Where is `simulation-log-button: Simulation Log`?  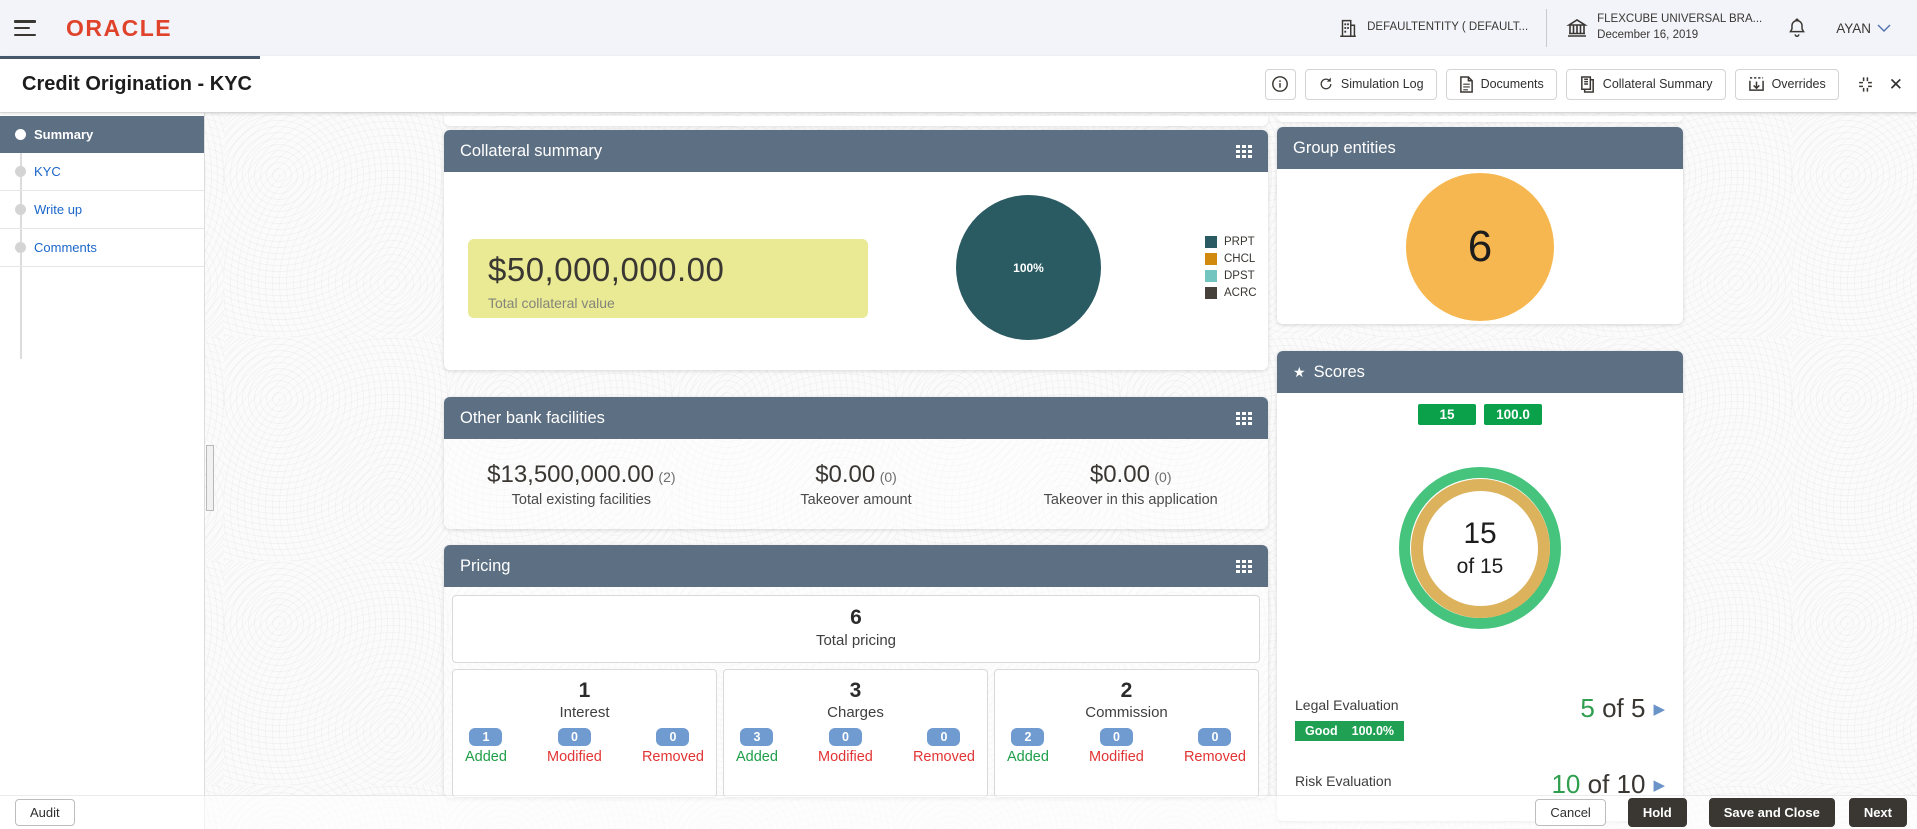 simulation-log-button: Simulation Log is located at coordinates (1370, 84).